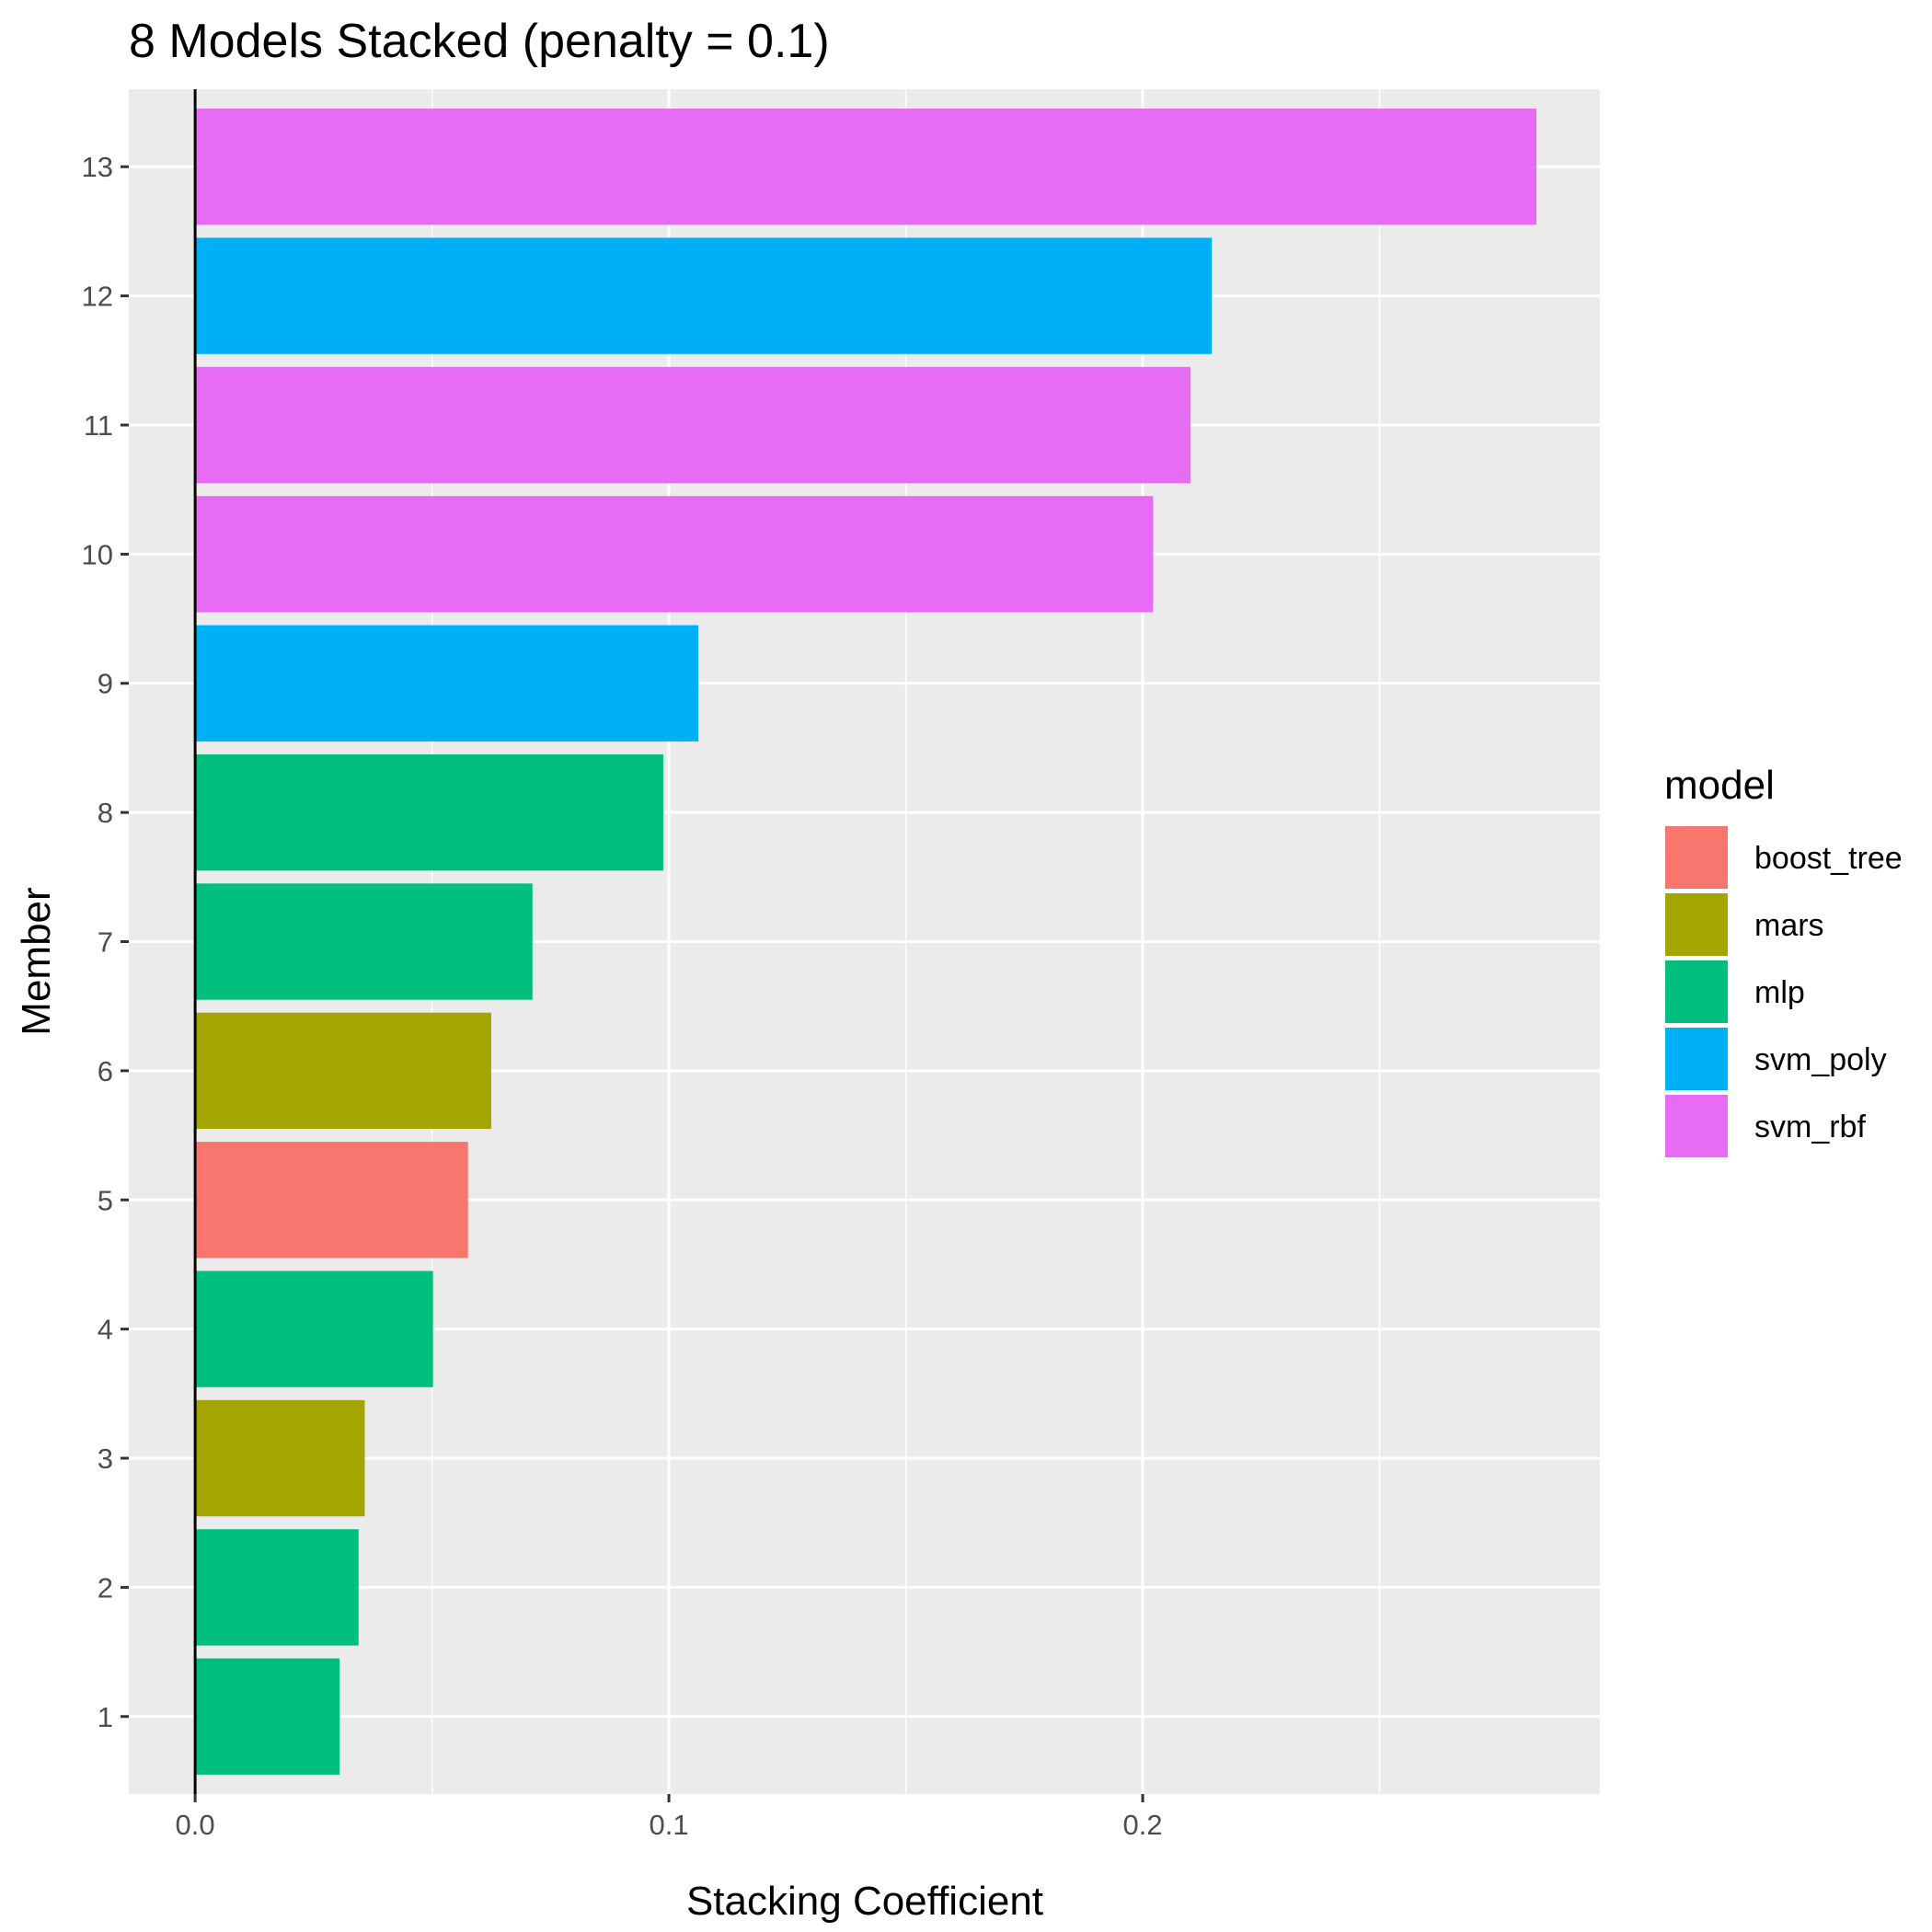 The height and width of the screenshot is (1932, 1932). I want to click on legend-label-boost_tree: boost_tree, so click(1828, 858).